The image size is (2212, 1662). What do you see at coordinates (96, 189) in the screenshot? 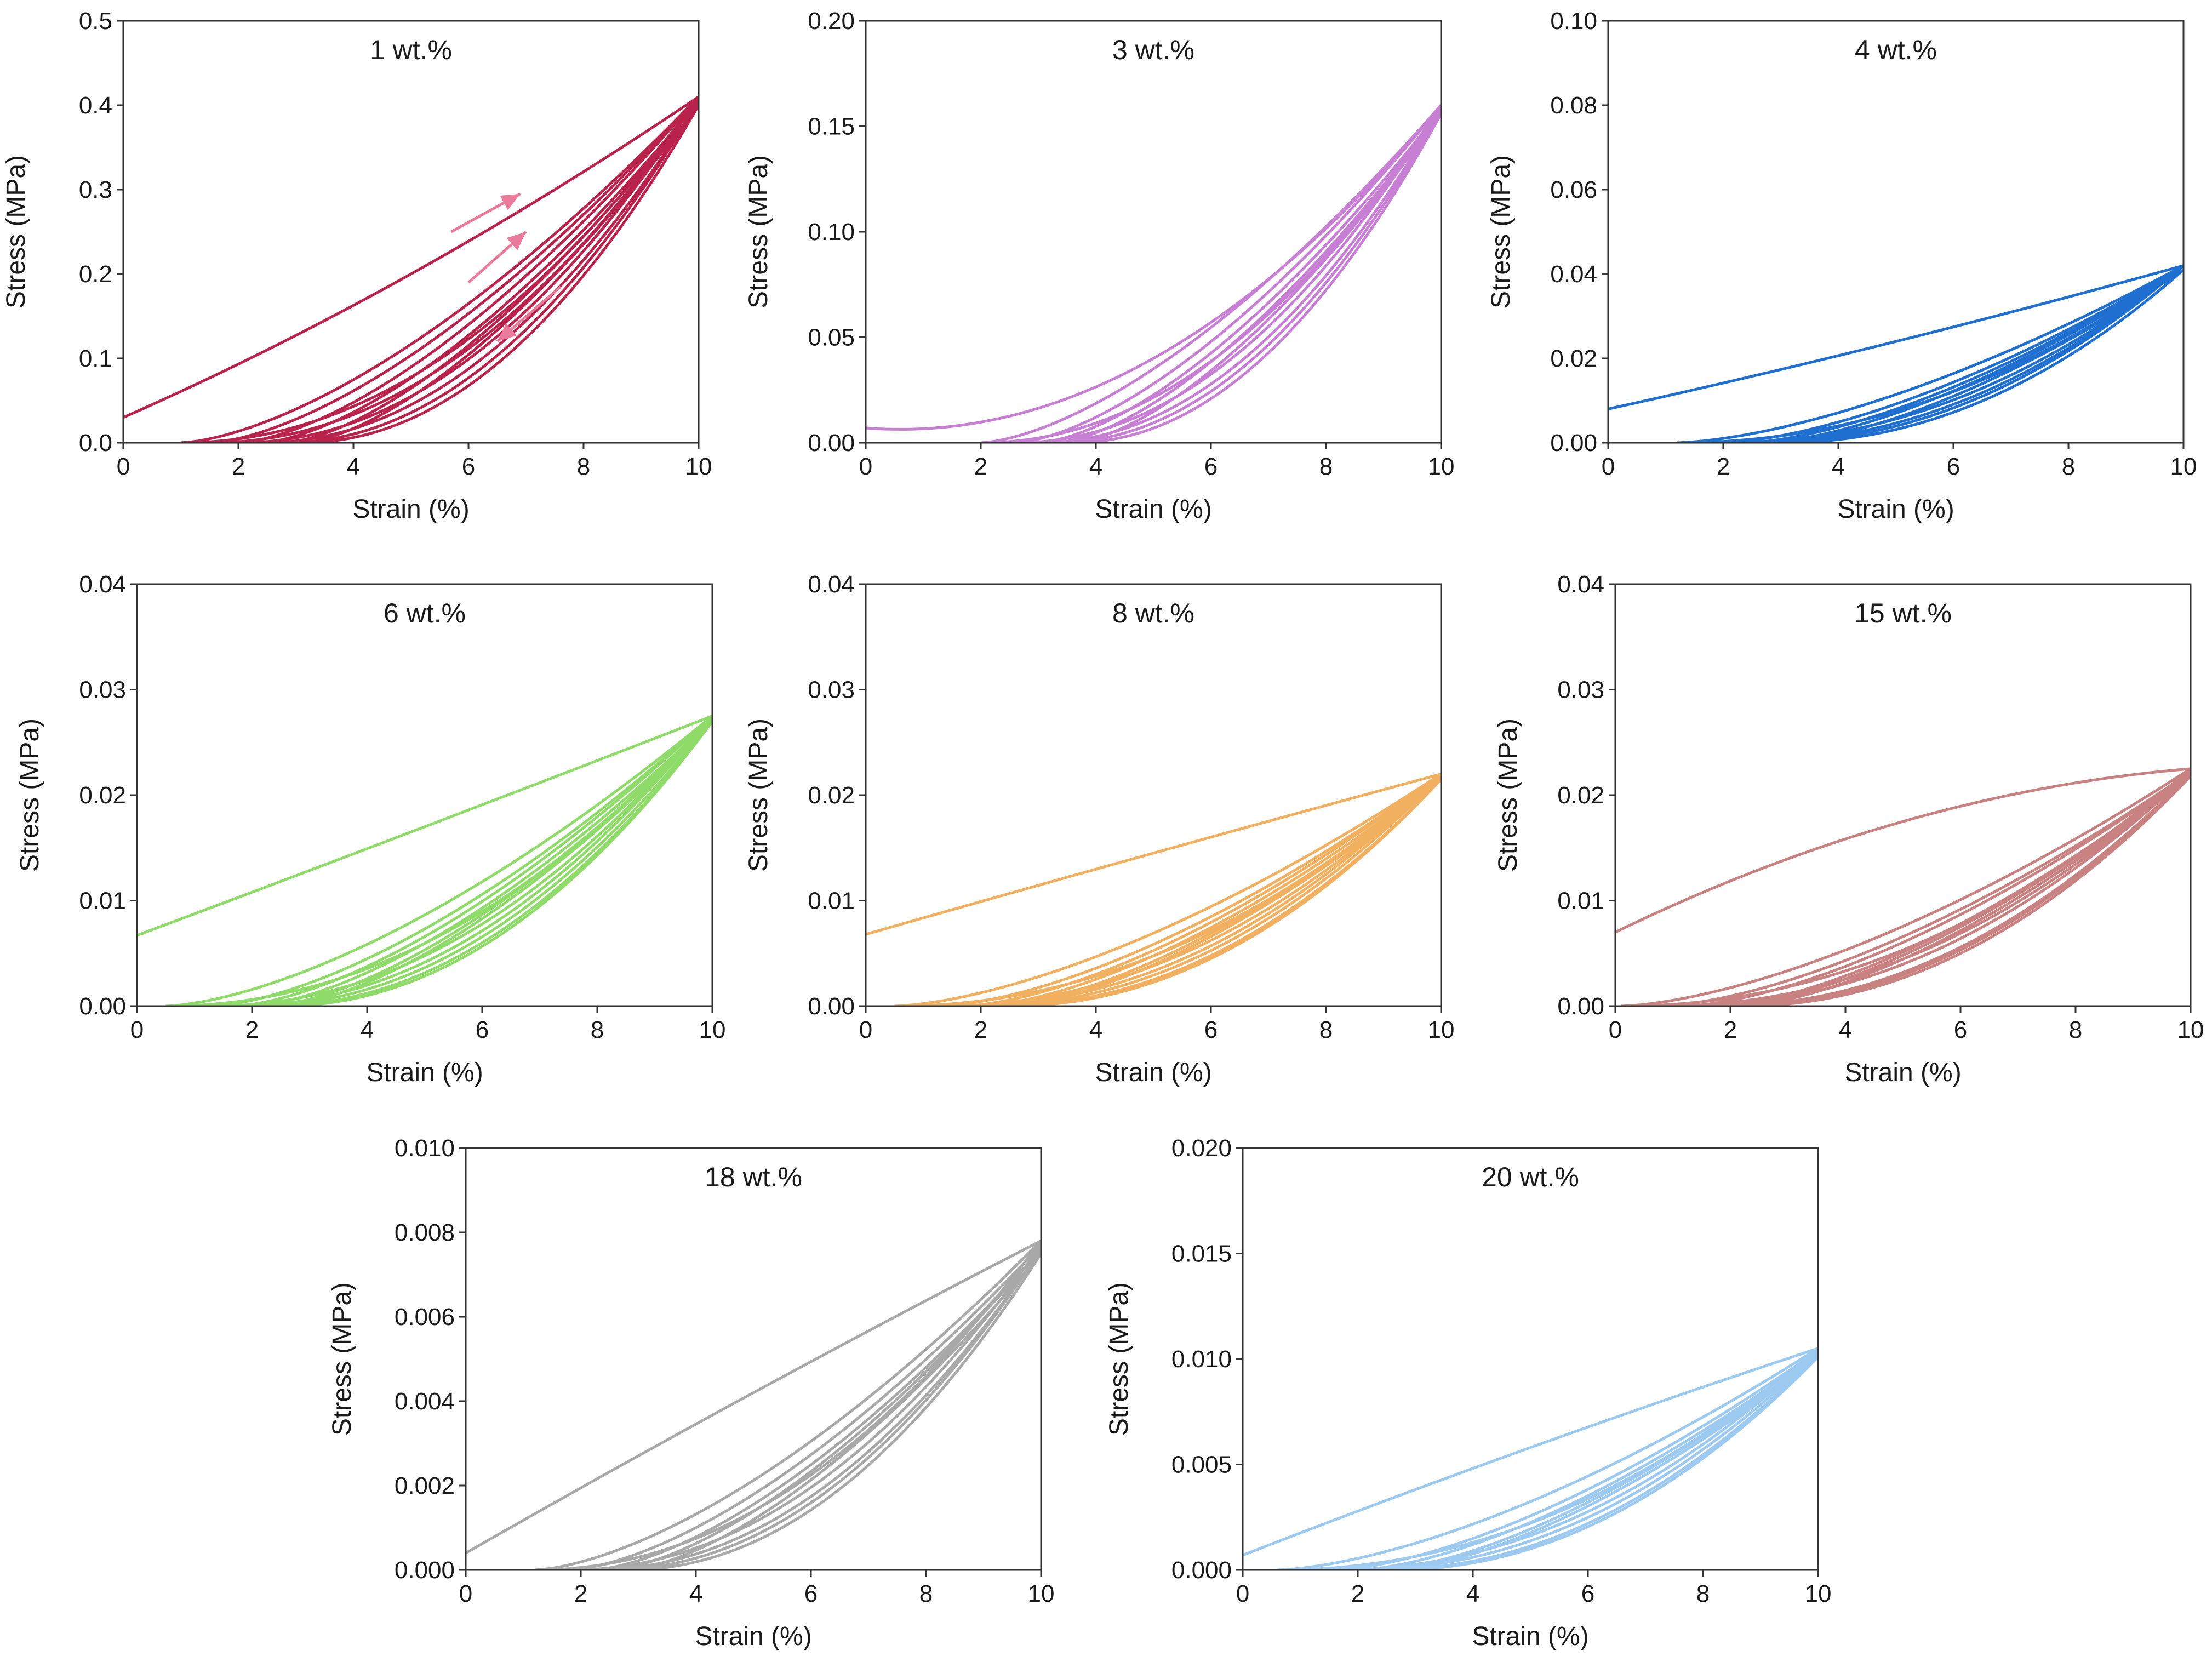
I see `y-tick-label: 0.3` at bounding box center [96, 189].